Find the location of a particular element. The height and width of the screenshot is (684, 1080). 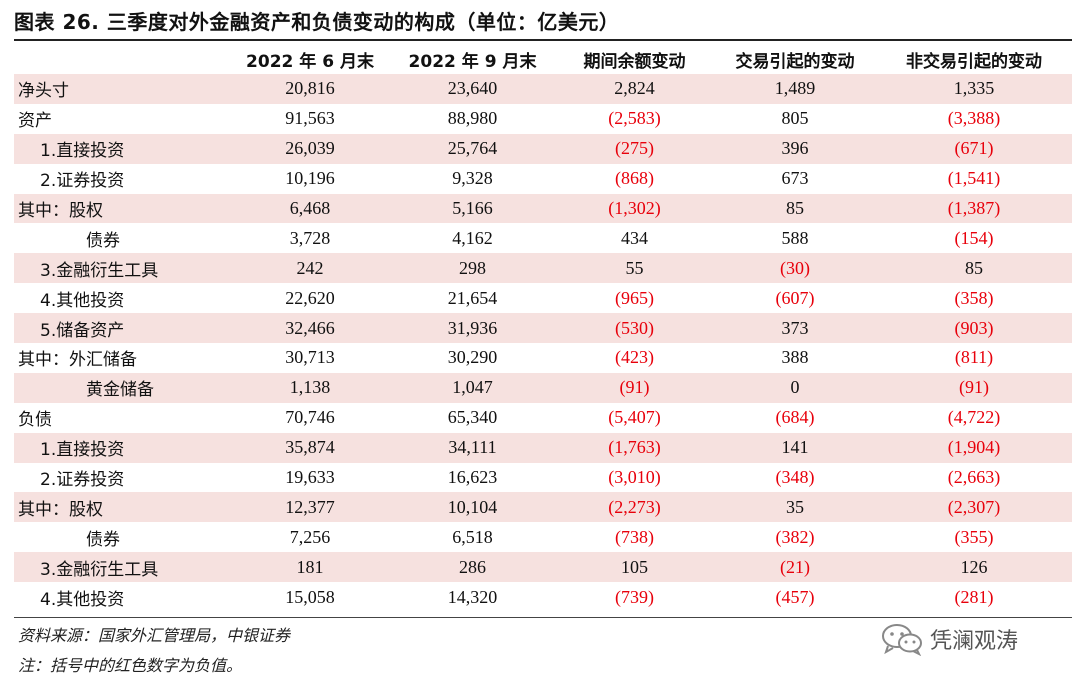

value-cell: 65,340 is located at coordinates (472, 417).